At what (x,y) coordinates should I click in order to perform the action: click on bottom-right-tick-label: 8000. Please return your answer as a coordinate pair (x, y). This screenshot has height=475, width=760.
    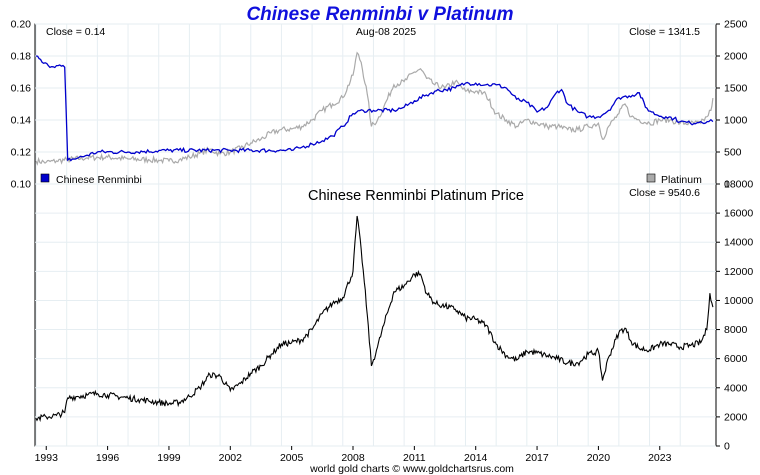
    Looking at the image, I should click on (736, 330).